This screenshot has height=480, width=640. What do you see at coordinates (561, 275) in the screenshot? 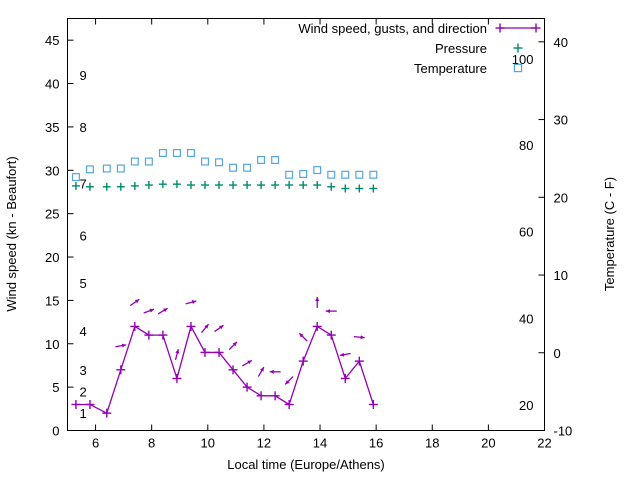
I see `y2-tick-label: 10` at bounding box center [561, 275].